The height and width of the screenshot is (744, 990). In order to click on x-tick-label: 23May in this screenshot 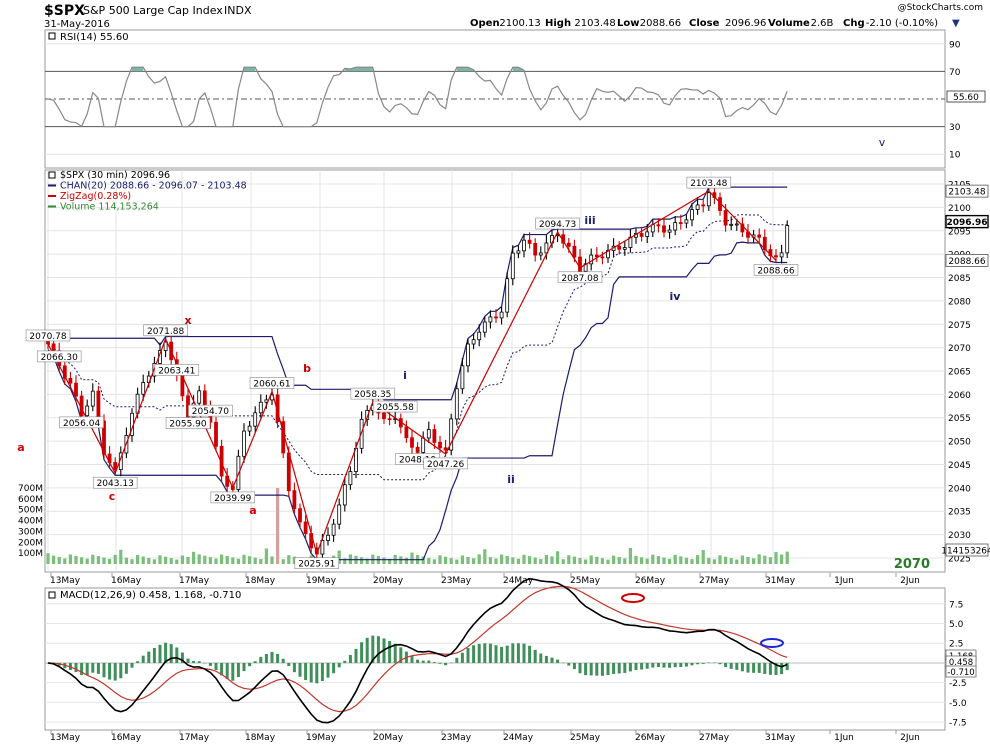, I will do `click(456, 581)`.